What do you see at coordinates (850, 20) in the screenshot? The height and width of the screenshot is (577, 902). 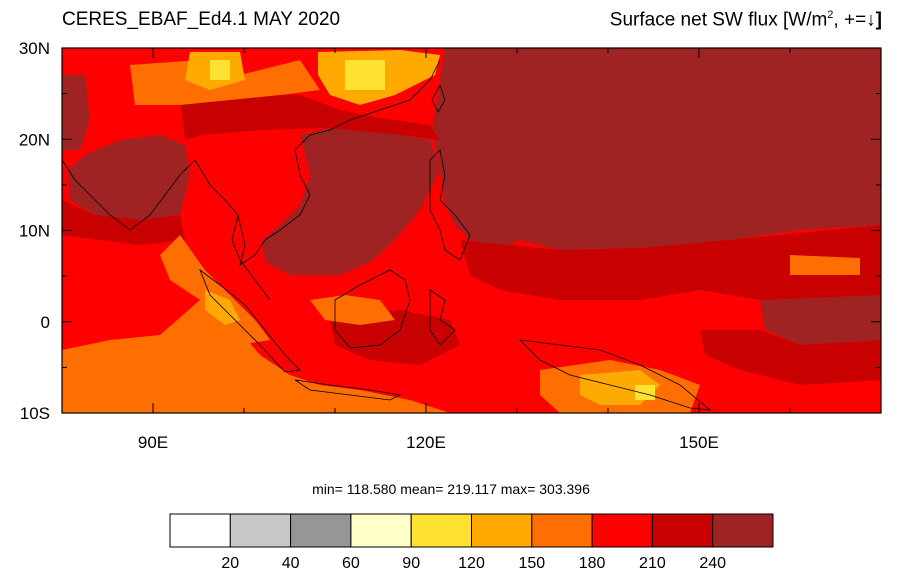 I see `variable-title-suffix: , +=` at bounding box center [850, 20].